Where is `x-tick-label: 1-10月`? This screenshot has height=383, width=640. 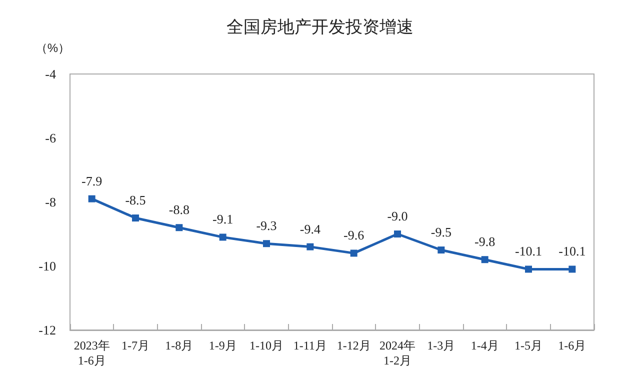
x-tick-label: 1-10月 is located at coordinates (267, 345).